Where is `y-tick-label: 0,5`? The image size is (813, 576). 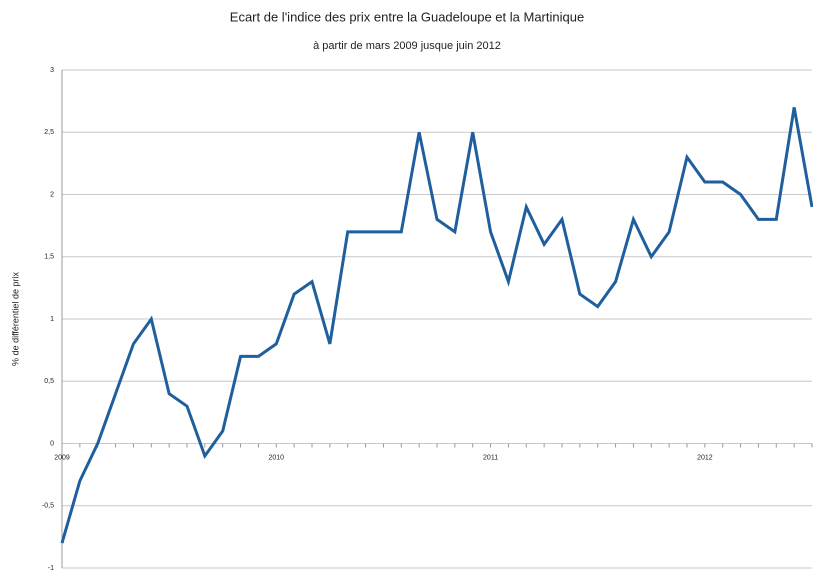
y-tick-label: 0,5 is located at coordinates (49, 381).